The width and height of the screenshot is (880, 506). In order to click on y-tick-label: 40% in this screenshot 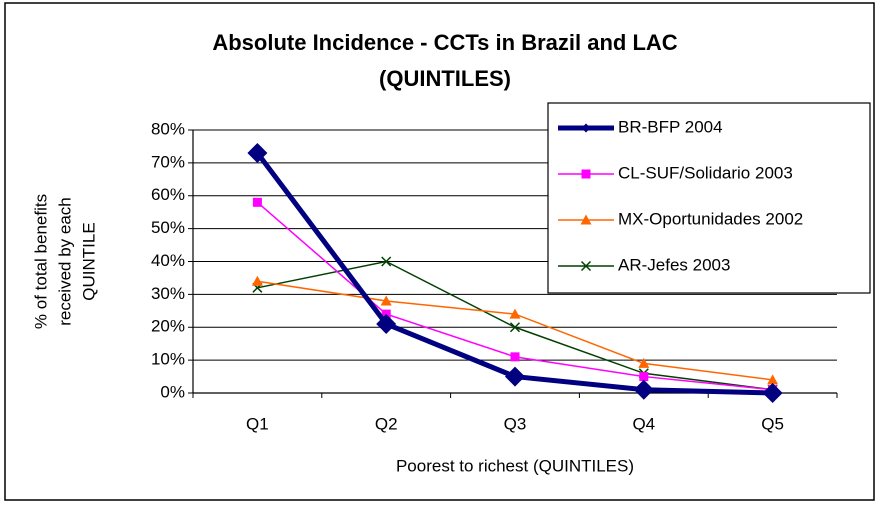, I will do `click(168, 260)`.